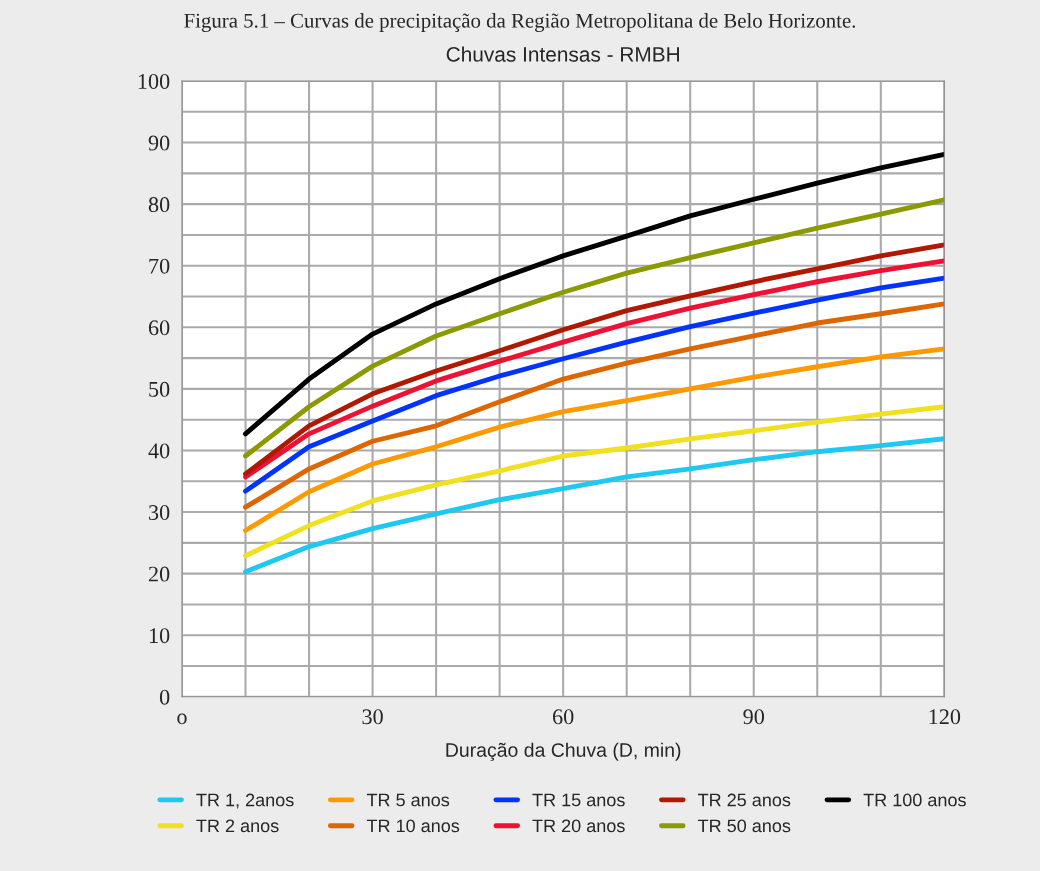 The height and width of the screenshot is (871, 1040). Describe the element at coordinates (563, 717) in the screenshot. I see `x-tick-label: 60` at that location.